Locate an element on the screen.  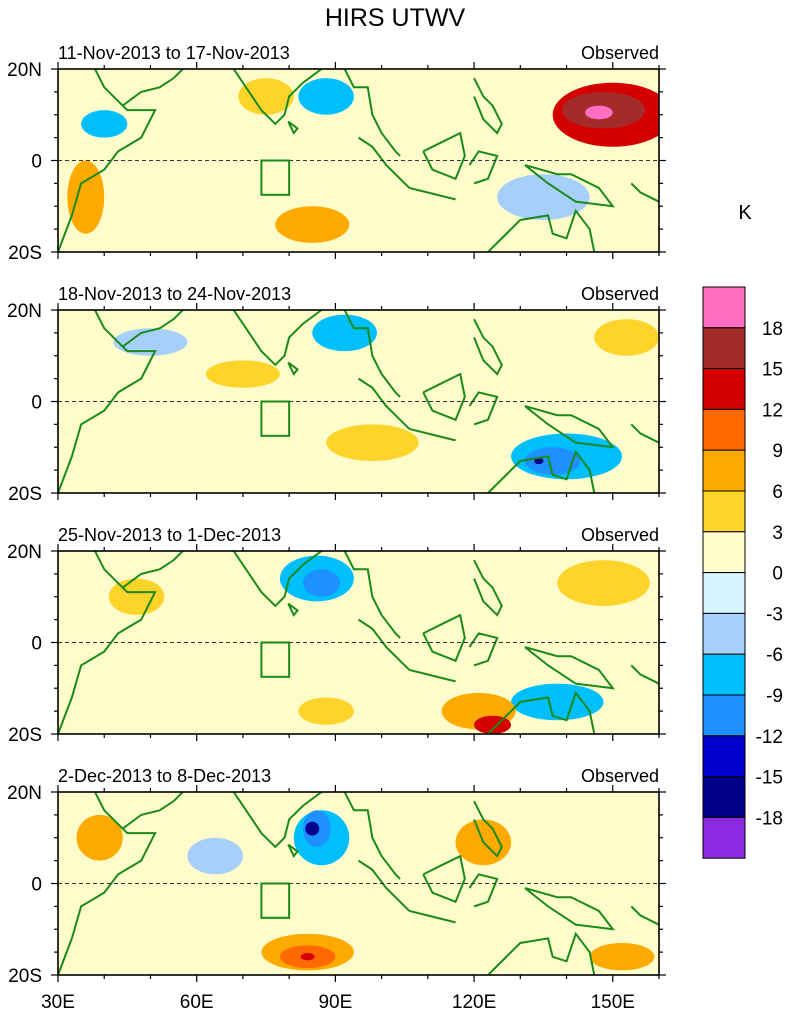
colorbar-label: -15 is located at coordinates (769, 778).